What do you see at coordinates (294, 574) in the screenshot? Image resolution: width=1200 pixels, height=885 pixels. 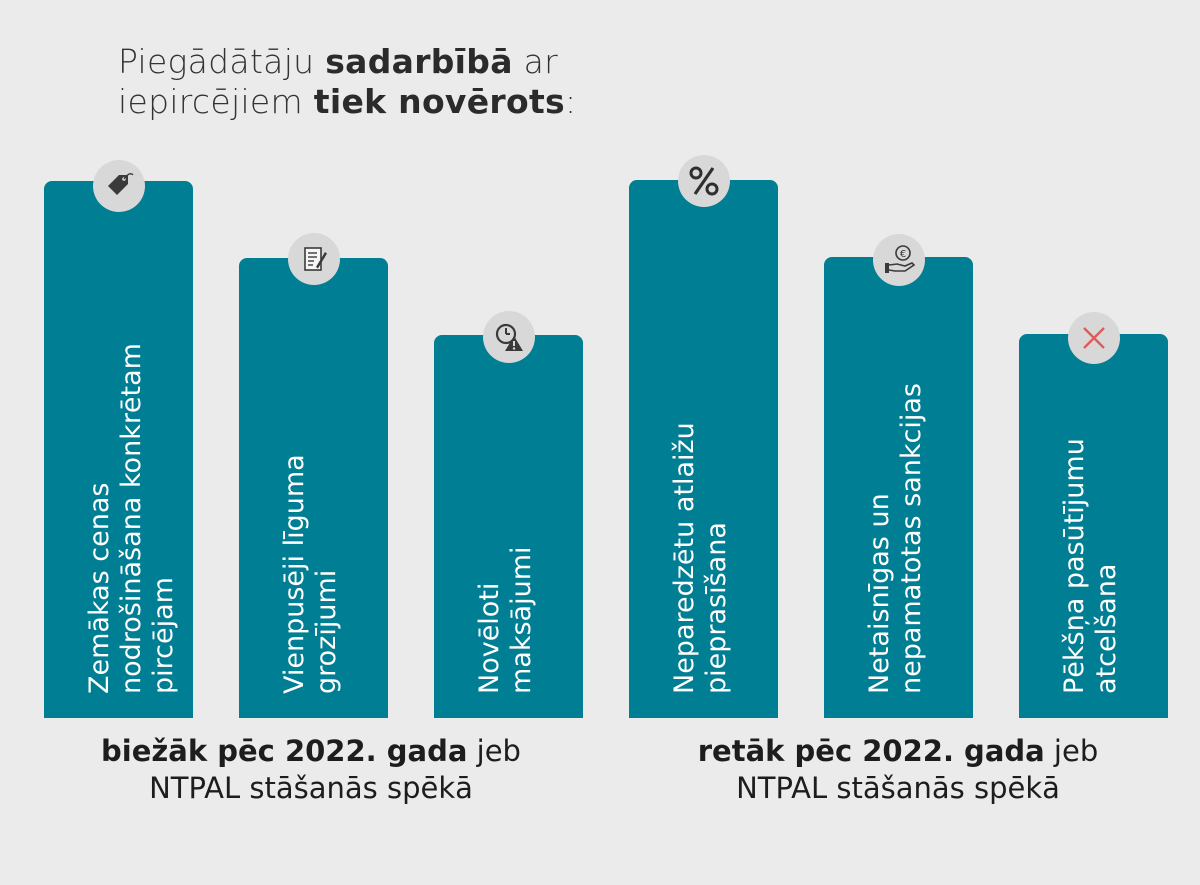 I see `bar-label-line: Vienpusēji līguma` at bounding box center [294, 574].